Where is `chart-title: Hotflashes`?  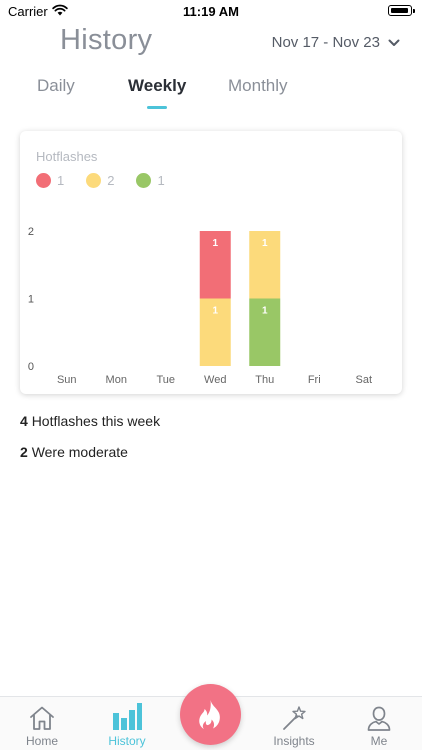 chart-title: Hotflashes is located at coordinates (67, 156).